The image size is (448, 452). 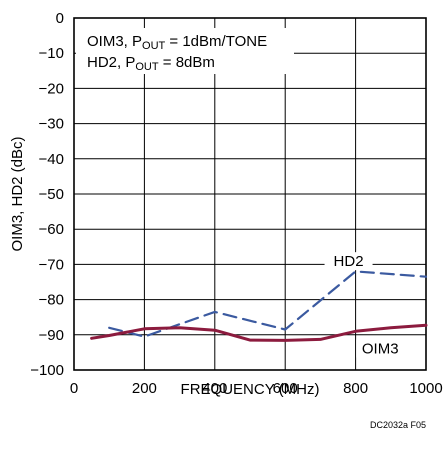 I want to click on legend-line-oim3-rest: = 1dBm/TONE, so click(x=216, y=41).